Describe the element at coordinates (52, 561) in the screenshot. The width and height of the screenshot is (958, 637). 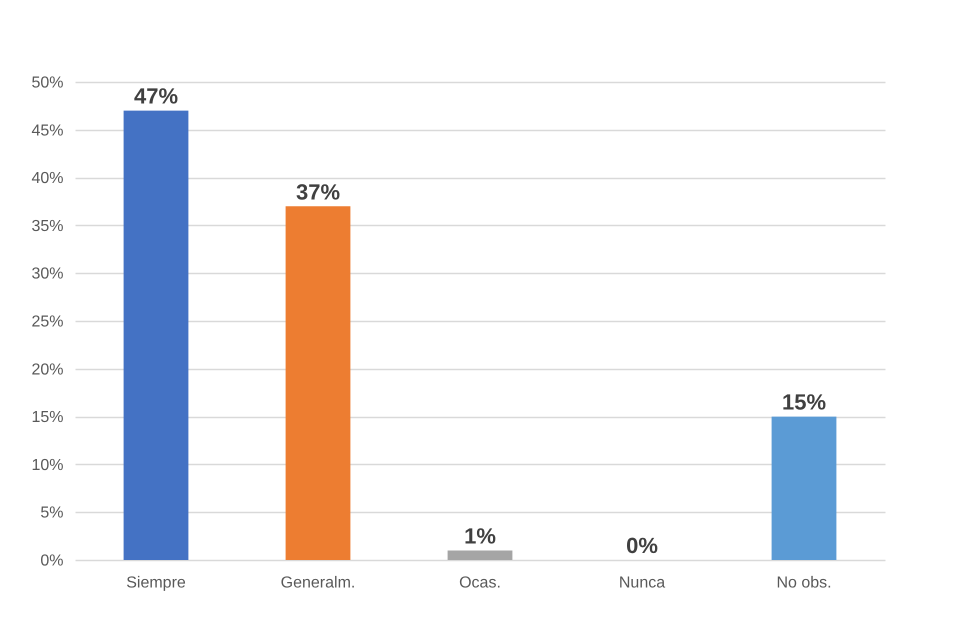
I see `y-tick-label: 0%` at that location.